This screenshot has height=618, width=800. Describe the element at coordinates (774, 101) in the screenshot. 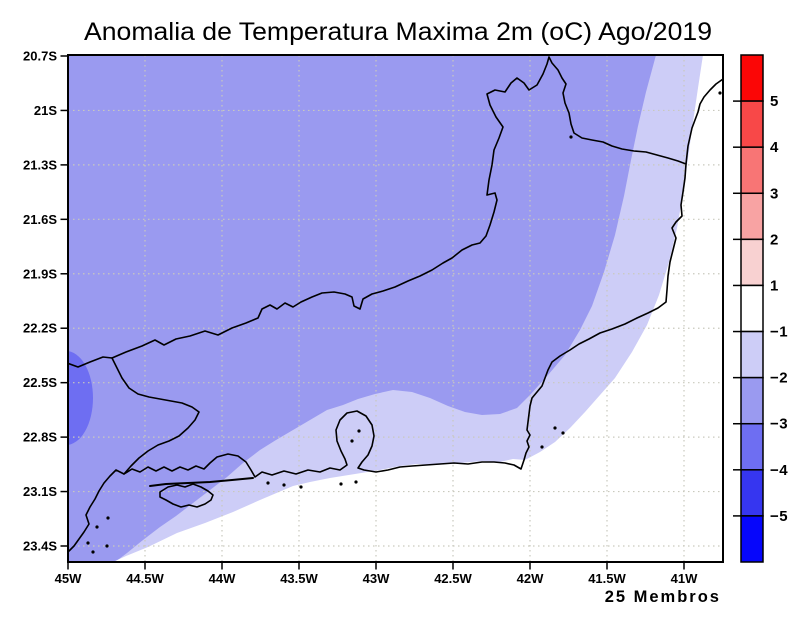

I see `colorbar-label: 5` at that location.